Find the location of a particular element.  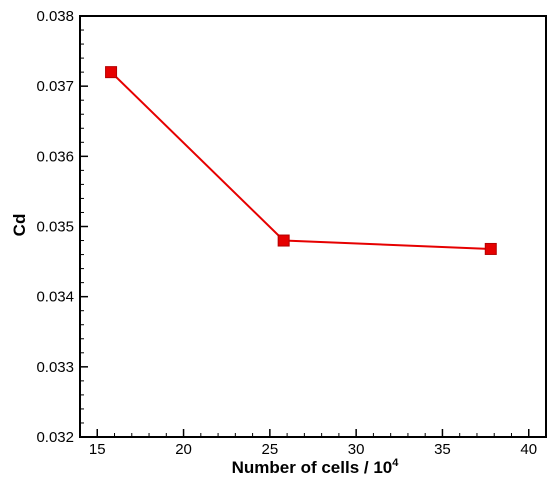

y-axis-ticks: 0.032 0.033 0.034 0.035 0.036 0.037 0.038 is located at coordinates (62, 227).